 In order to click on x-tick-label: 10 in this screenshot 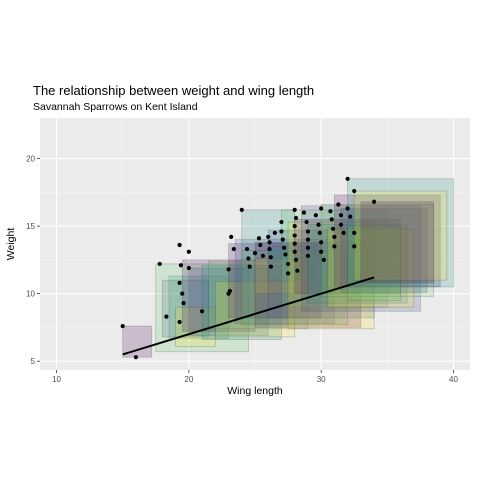, I will do `click(56, 379)`.